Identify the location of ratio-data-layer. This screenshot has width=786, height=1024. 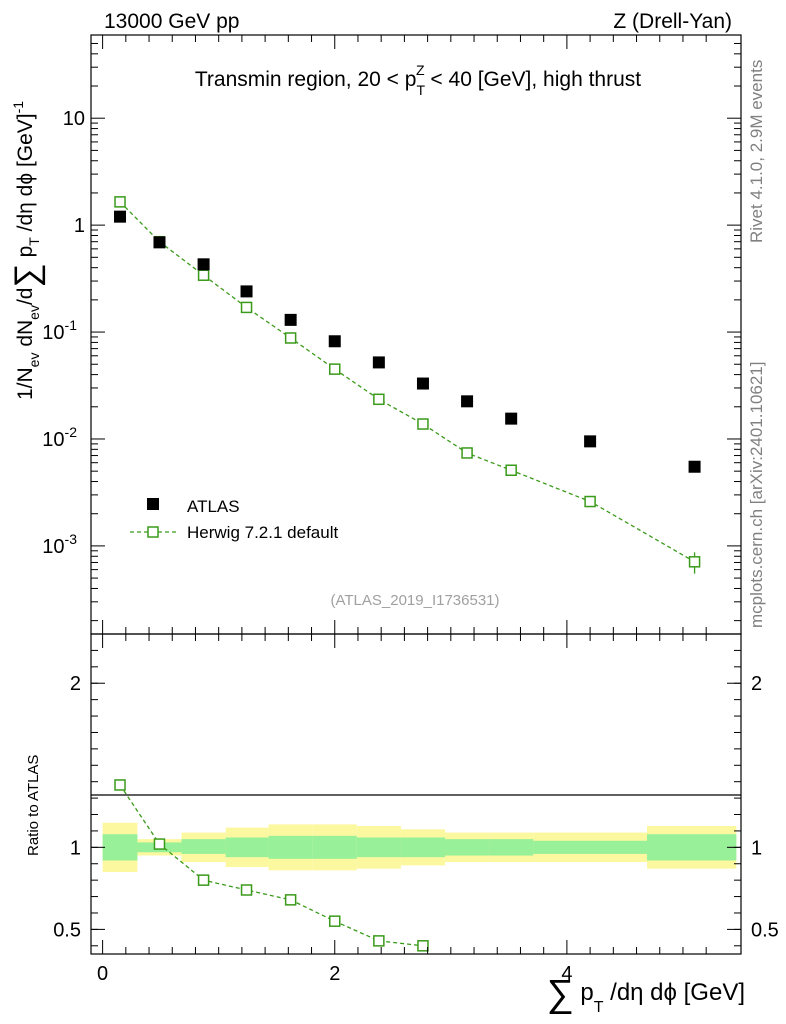
(271, 865).